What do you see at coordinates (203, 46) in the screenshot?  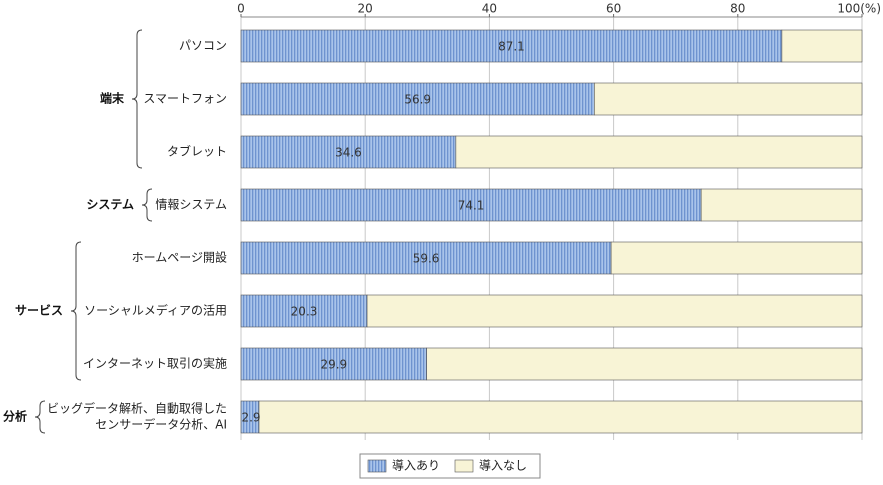 I see `category-label: パソコン` at bounding box center [203, 46].